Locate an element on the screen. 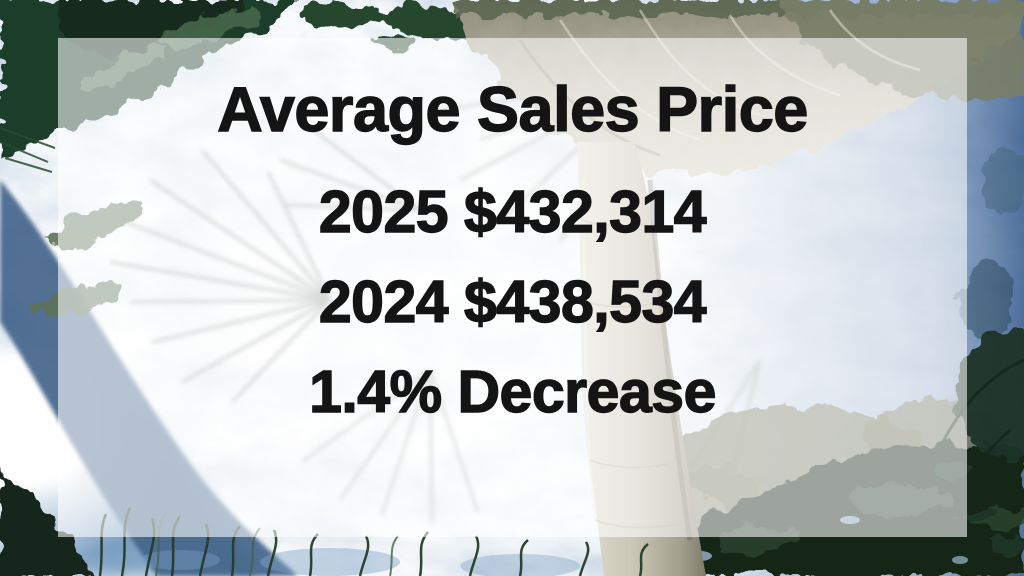 The width and height of the screenshot is (1024, 576). stat-price-2024: $438,534 is located at coordinates (585, 302).